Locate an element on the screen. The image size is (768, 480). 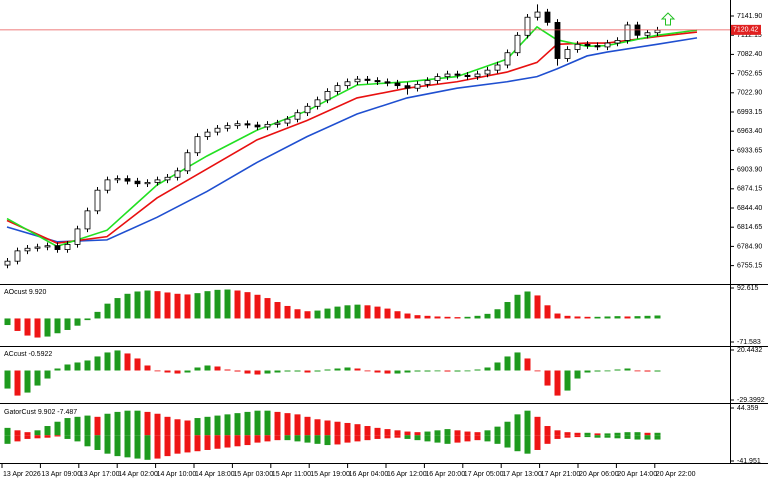
x-tick-label: 20 Apr 22:00 is located at coordinates (676, 474).